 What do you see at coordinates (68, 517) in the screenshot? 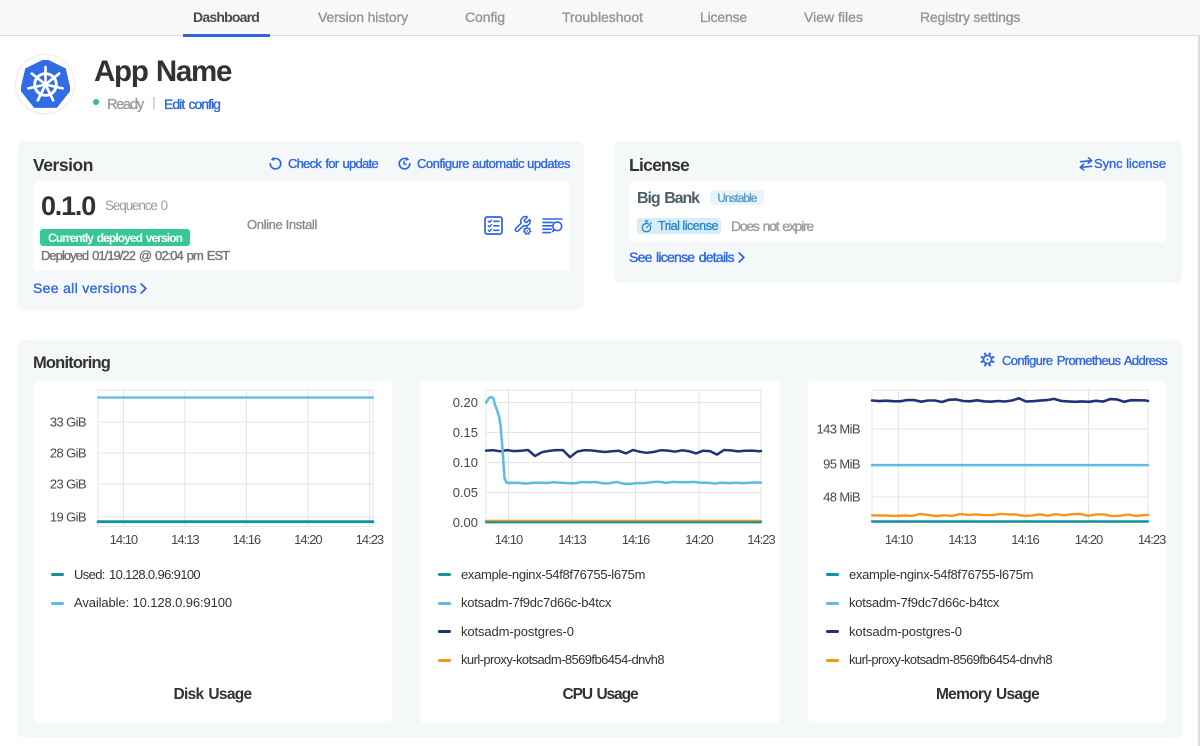
I see `svg-text: 19 GiB` at bounding box center [68, 517].